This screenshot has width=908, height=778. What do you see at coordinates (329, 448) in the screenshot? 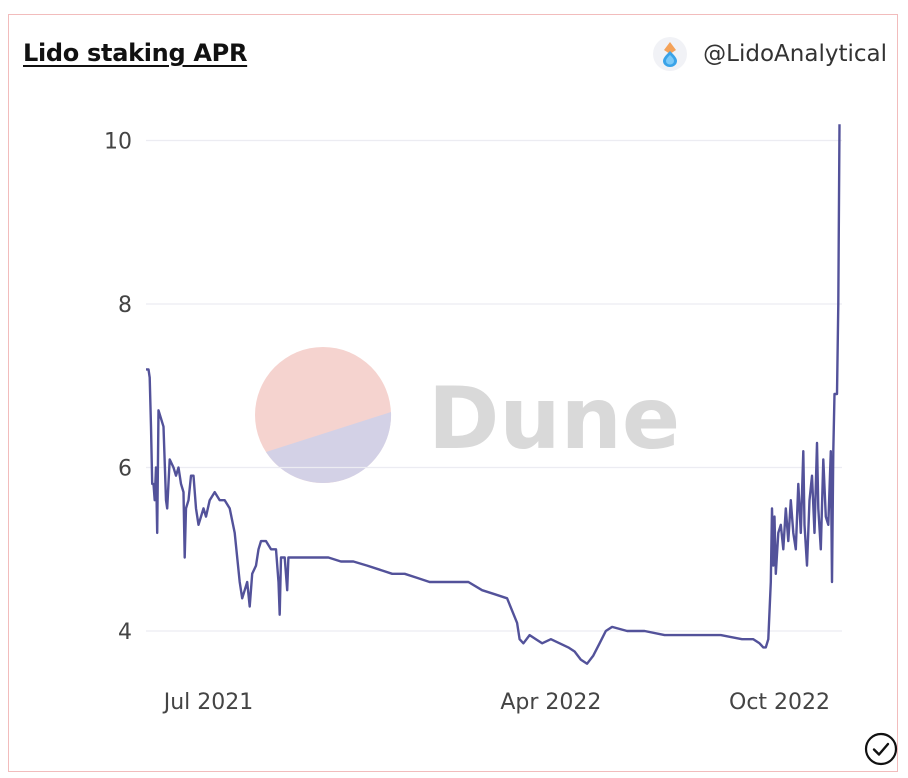
I see `watermark-circle-bottom` at bounding box center [329, 448].